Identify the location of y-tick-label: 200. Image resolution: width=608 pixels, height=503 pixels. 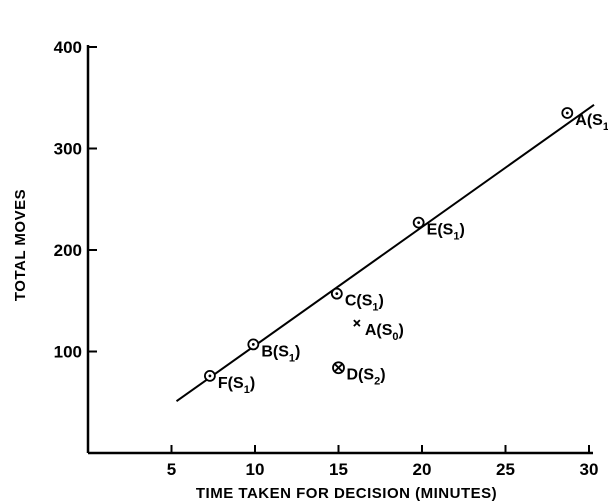
(68, 250).